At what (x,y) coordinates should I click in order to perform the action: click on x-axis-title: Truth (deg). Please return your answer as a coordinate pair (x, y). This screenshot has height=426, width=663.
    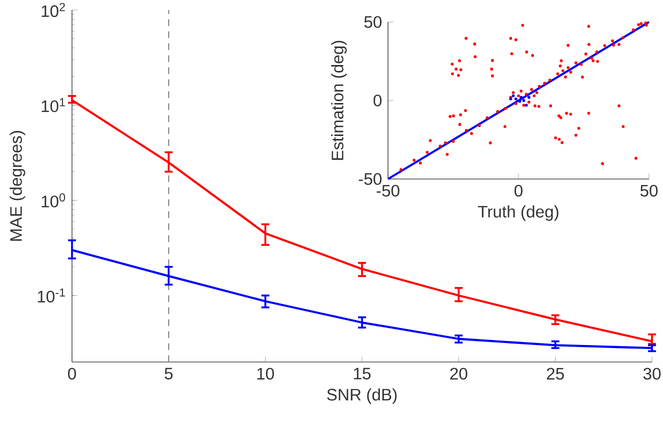
    Looking at the image, I should click on (518, 213).